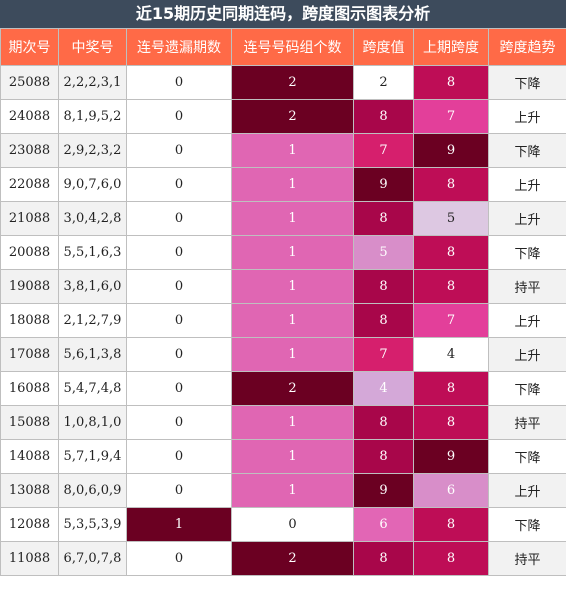 Image resolution: width=566 pixels, height=590 pixels. Describe the element at coordinates (29, 524) in the screenshot. I see `cell-period: 12088` at that location.